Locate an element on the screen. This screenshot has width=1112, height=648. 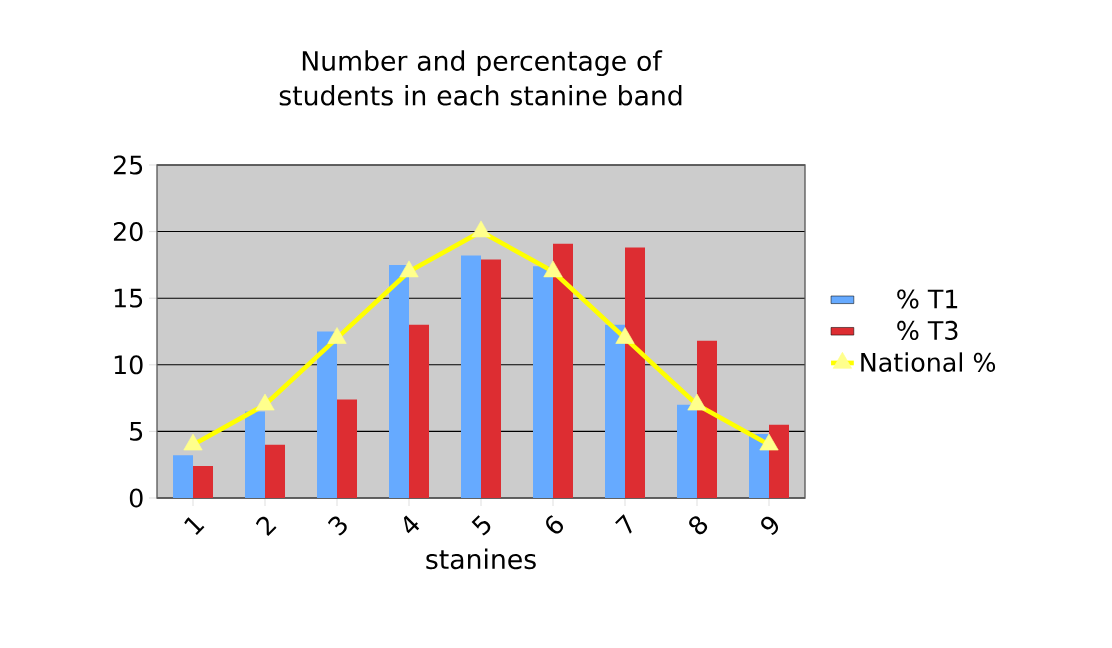
x-tick-label: 2 is located at coordinates (266, 526).